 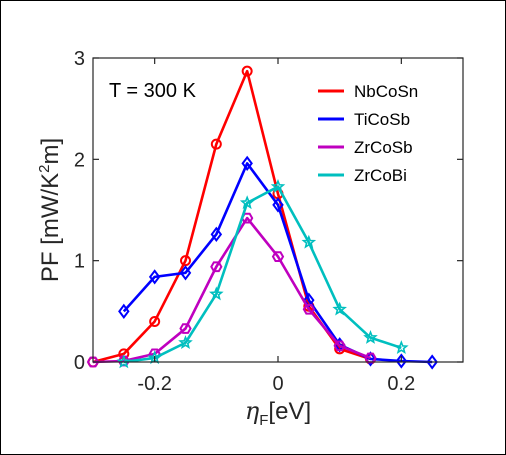 What do you see at coordinates (79, 160) in the screenshot?
I see `y-tick-label: 2` at bounding box center [79, 160].